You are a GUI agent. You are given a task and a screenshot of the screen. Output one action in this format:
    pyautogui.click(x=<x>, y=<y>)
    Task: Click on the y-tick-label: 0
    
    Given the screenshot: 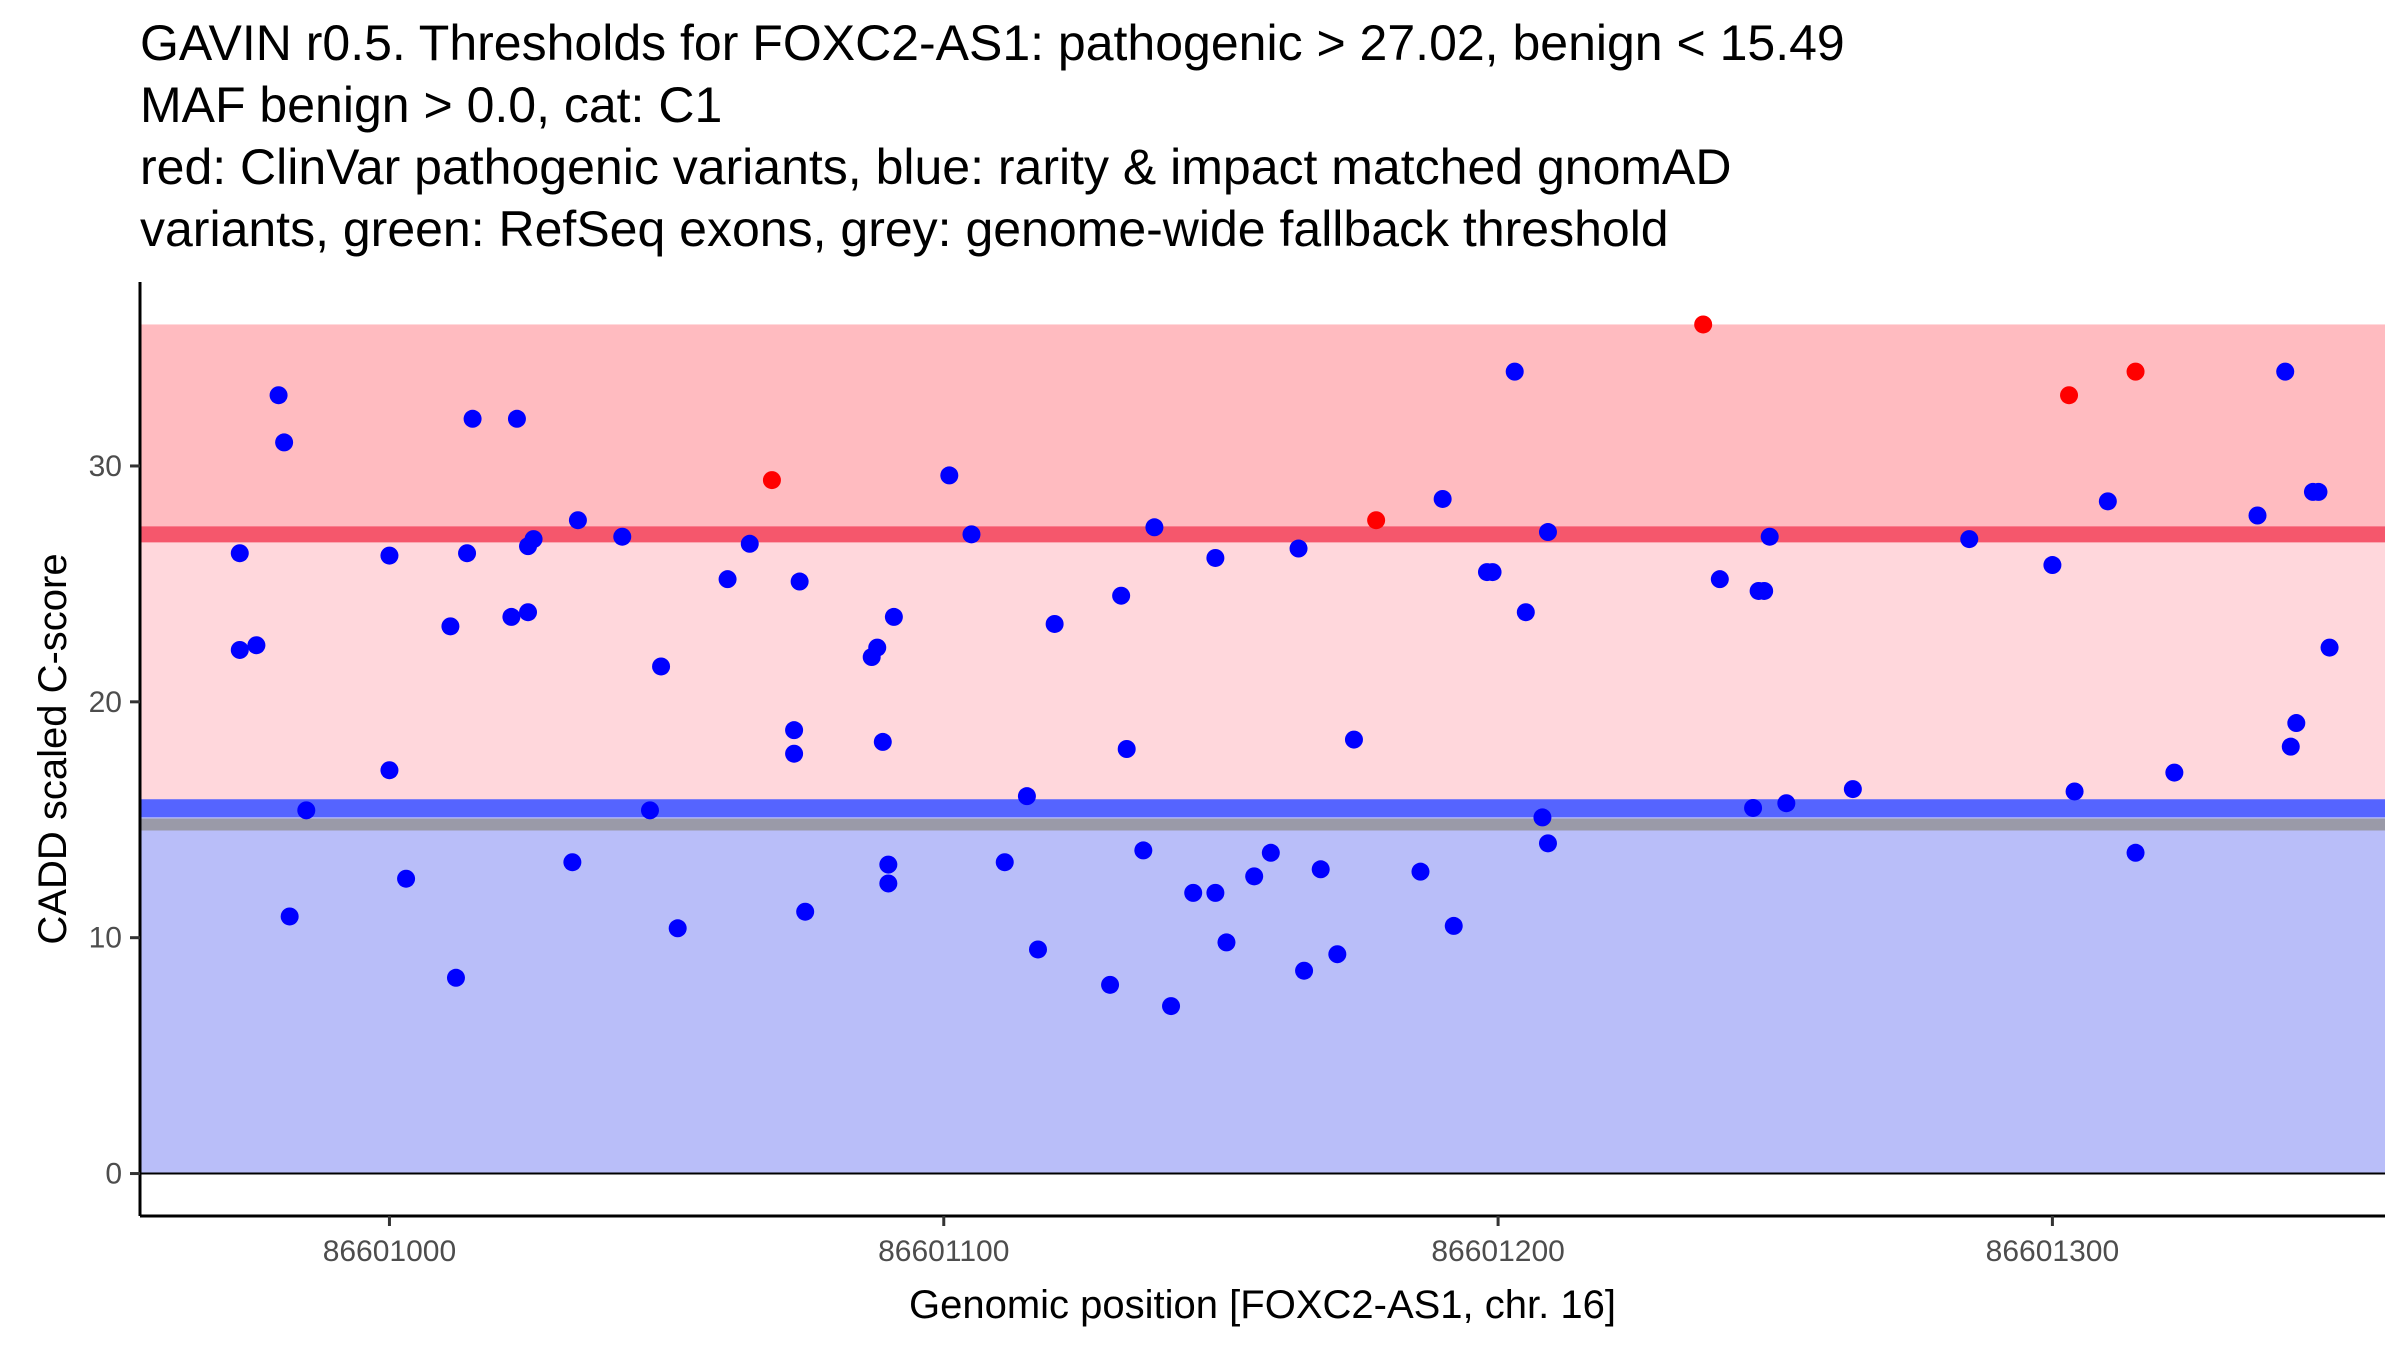 What is the action you would take?
    pyautogui.click(x=113, y=1174)
    